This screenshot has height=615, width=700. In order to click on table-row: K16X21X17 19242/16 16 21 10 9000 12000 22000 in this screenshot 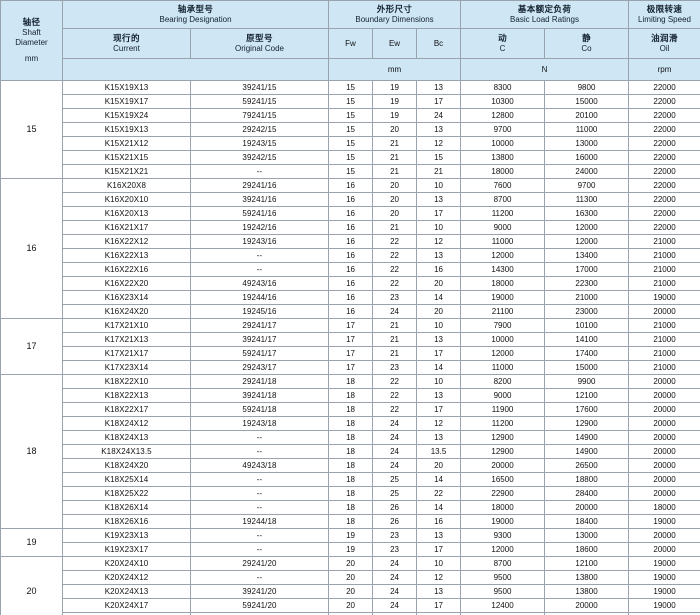, I will do `click(350, 227)`.